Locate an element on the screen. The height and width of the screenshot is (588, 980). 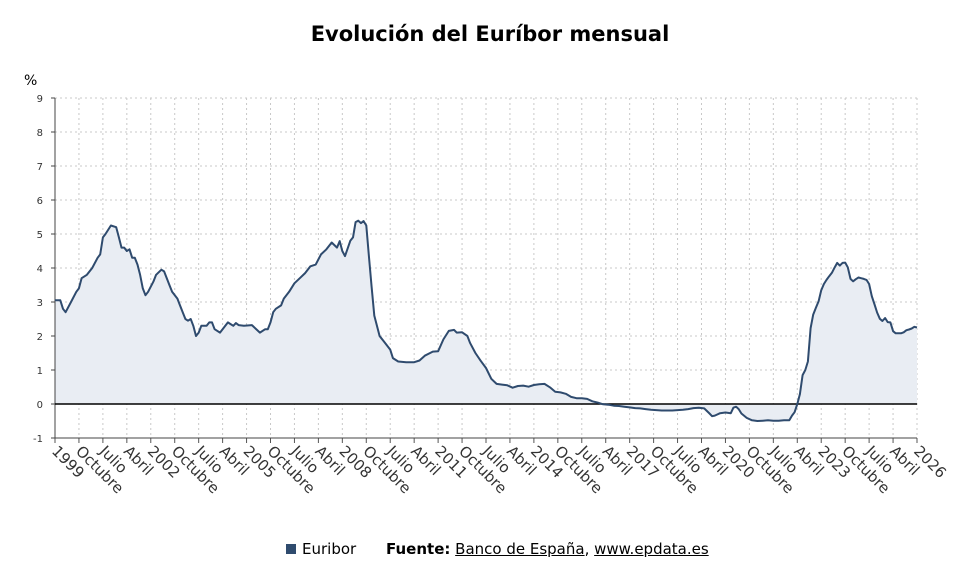
chart-title: Evolución del Euríbor mensual is located at coordinates (490, 34).